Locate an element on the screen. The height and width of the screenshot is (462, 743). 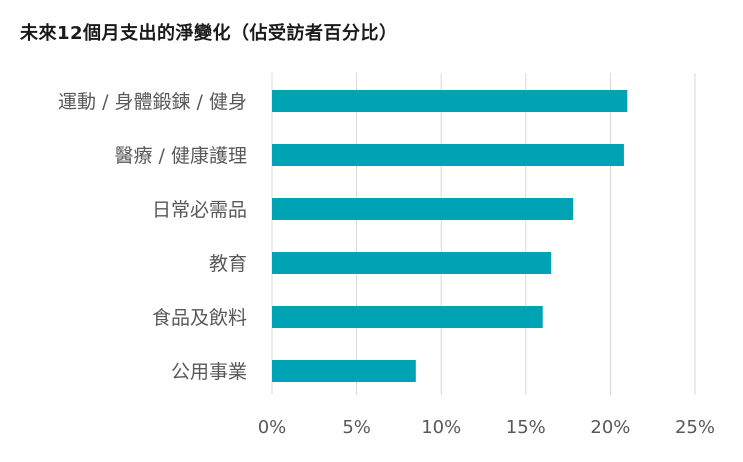
x-tick-label: 25% is located at coordinates (695, 427).